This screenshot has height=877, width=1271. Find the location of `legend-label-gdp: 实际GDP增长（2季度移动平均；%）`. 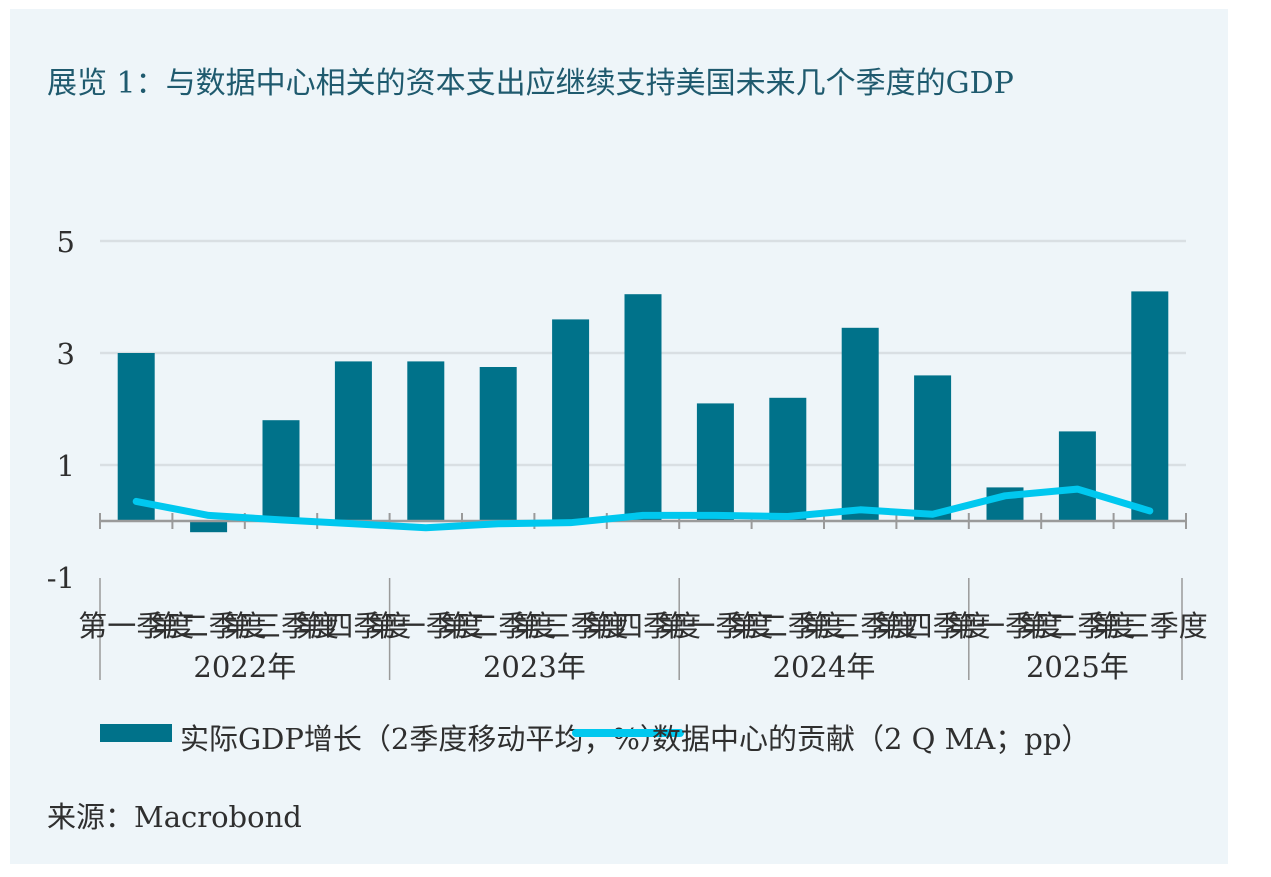

legend-label-gdp: 实际GDP增长（2季度移动平均；%） is located at coordinates (424, 739).